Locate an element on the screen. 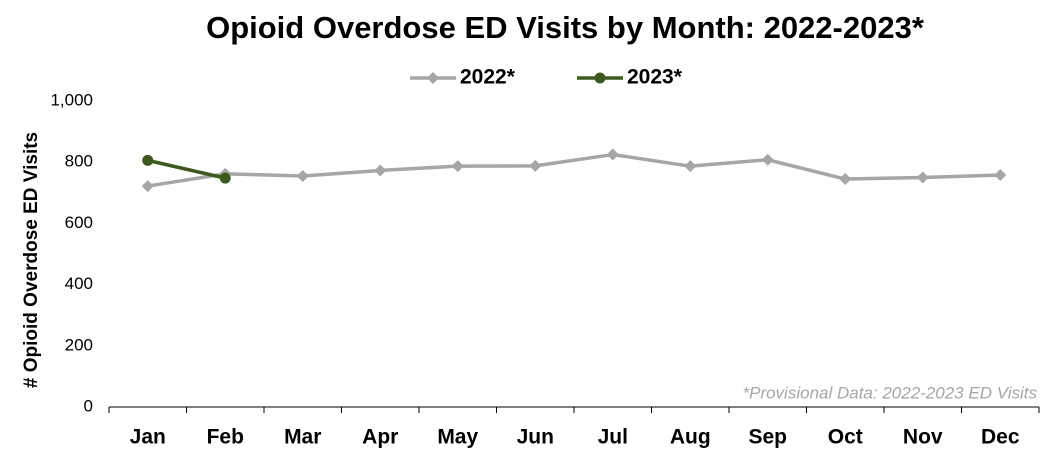  y-tick-label: 200 is located at coordinates (79, 344).